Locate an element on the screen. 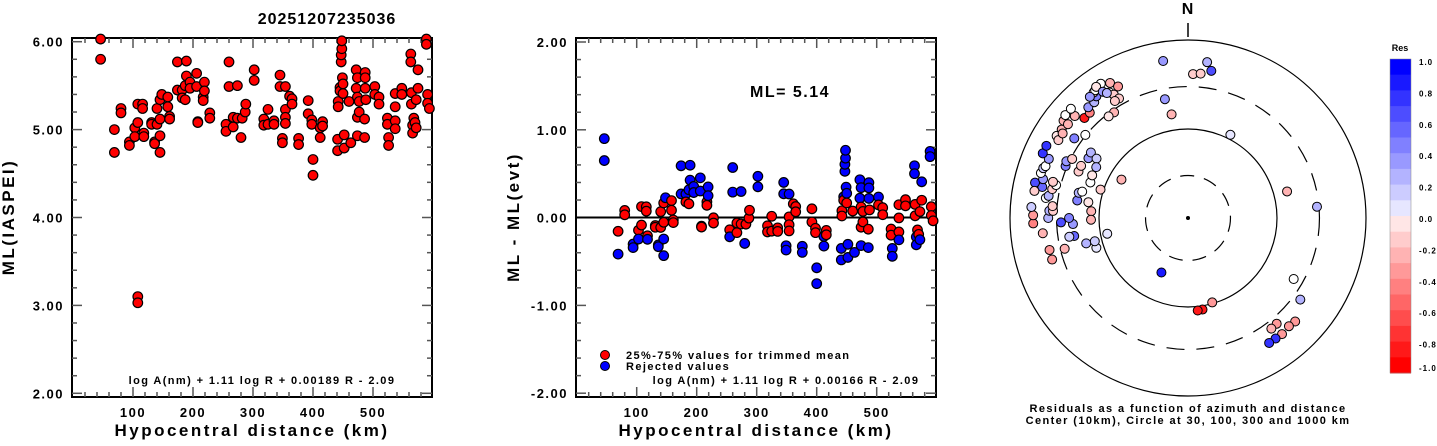  legend-marker-trimmed is located at coordinates (605, 355).